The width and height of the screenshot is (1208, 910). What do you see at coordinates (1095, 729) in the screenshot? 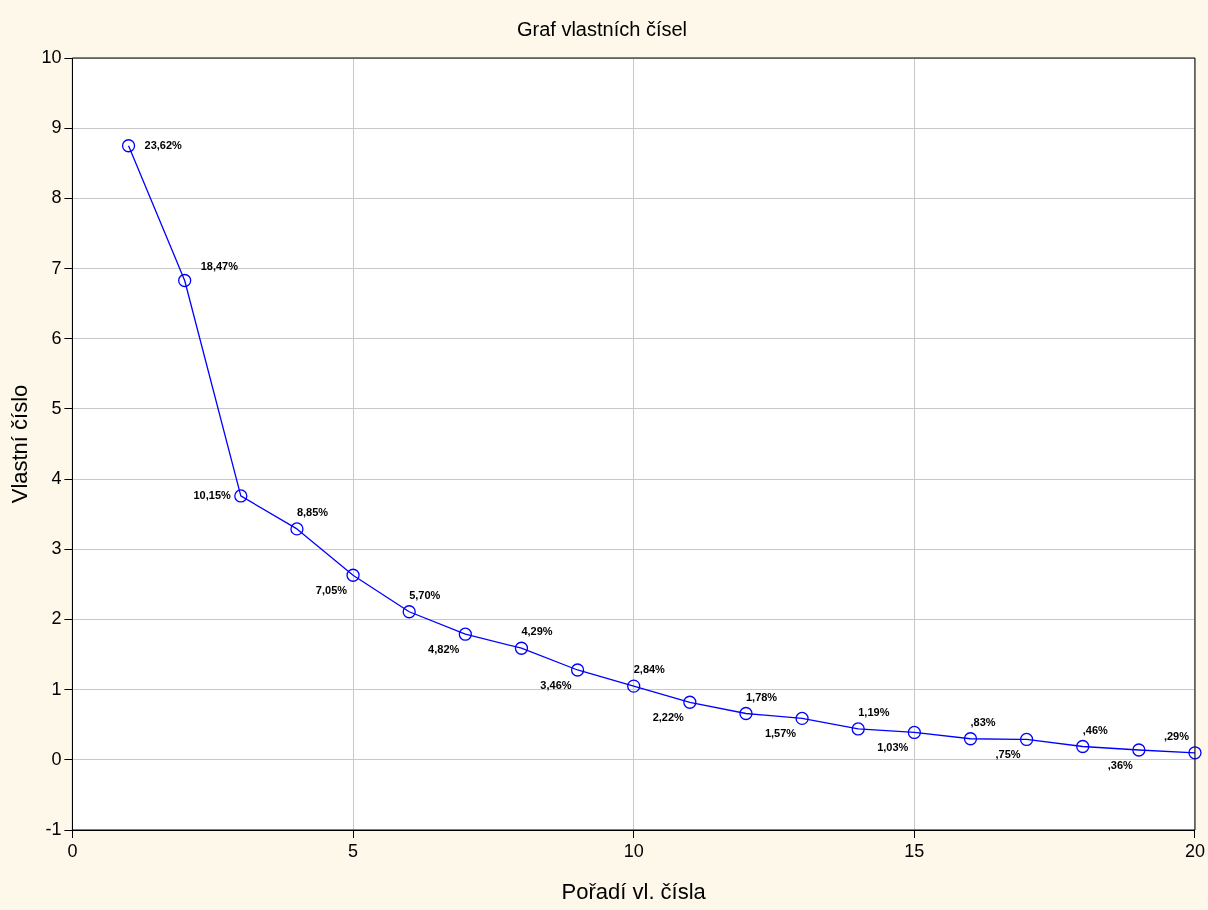
I see `annotation: ,46%` at bounding box center [1095, 729].